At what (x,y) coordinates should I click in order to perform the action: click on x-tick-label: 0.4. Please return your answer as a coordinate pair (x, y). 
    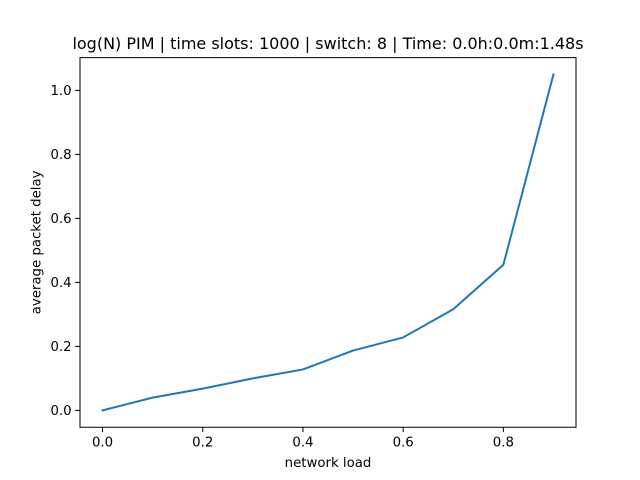
    Looking at the image, I should click on (302, 443).